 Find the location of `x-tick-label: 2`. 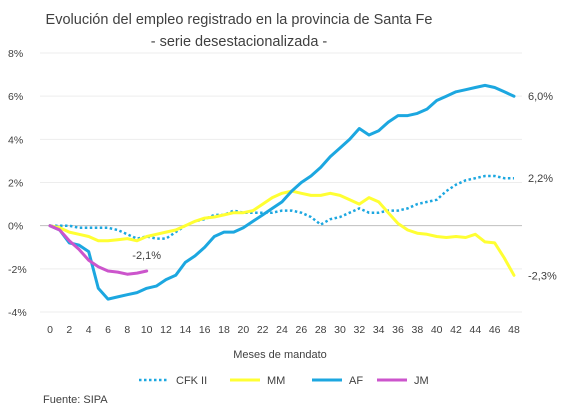

x-tick-label: 2 is located at coordinates (69, 330).